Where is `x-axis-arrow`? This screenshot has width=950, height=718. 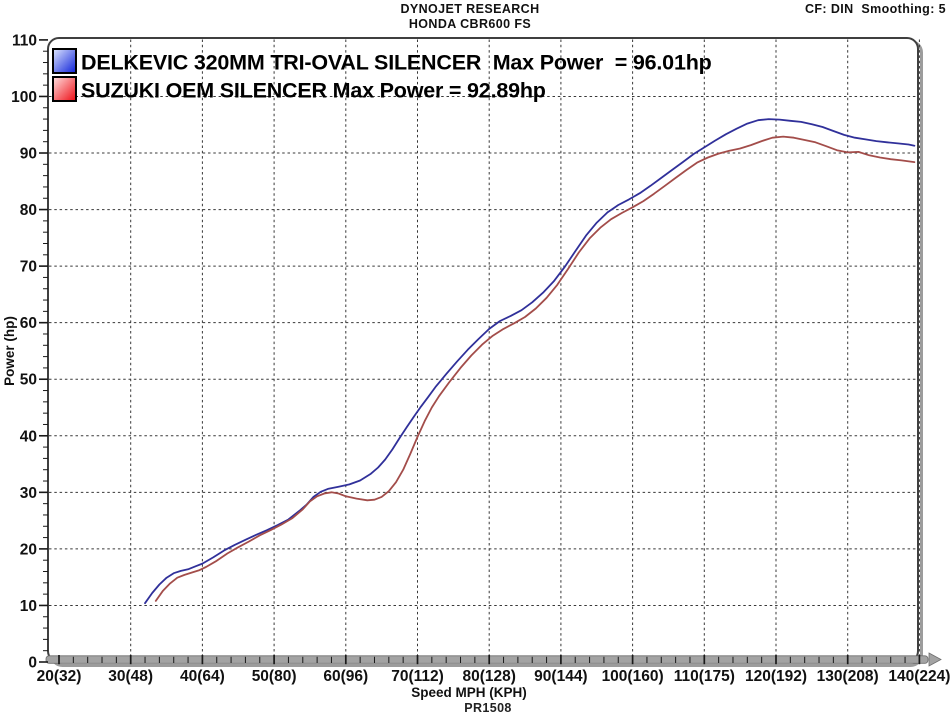
x-axis-arrow is located at coordinates (935, 659).